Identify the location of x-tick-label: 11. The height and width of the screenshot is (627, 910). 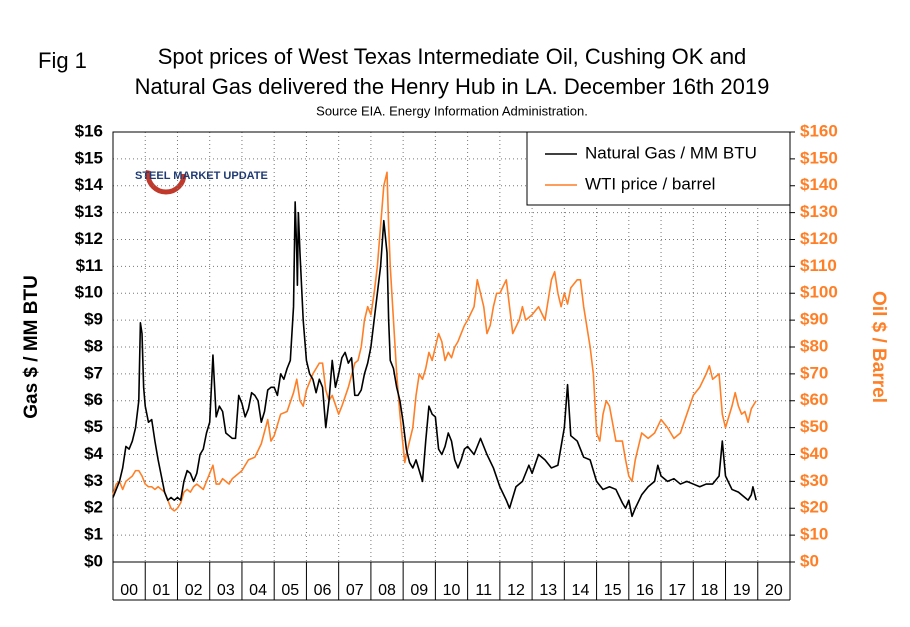
(483, 590).